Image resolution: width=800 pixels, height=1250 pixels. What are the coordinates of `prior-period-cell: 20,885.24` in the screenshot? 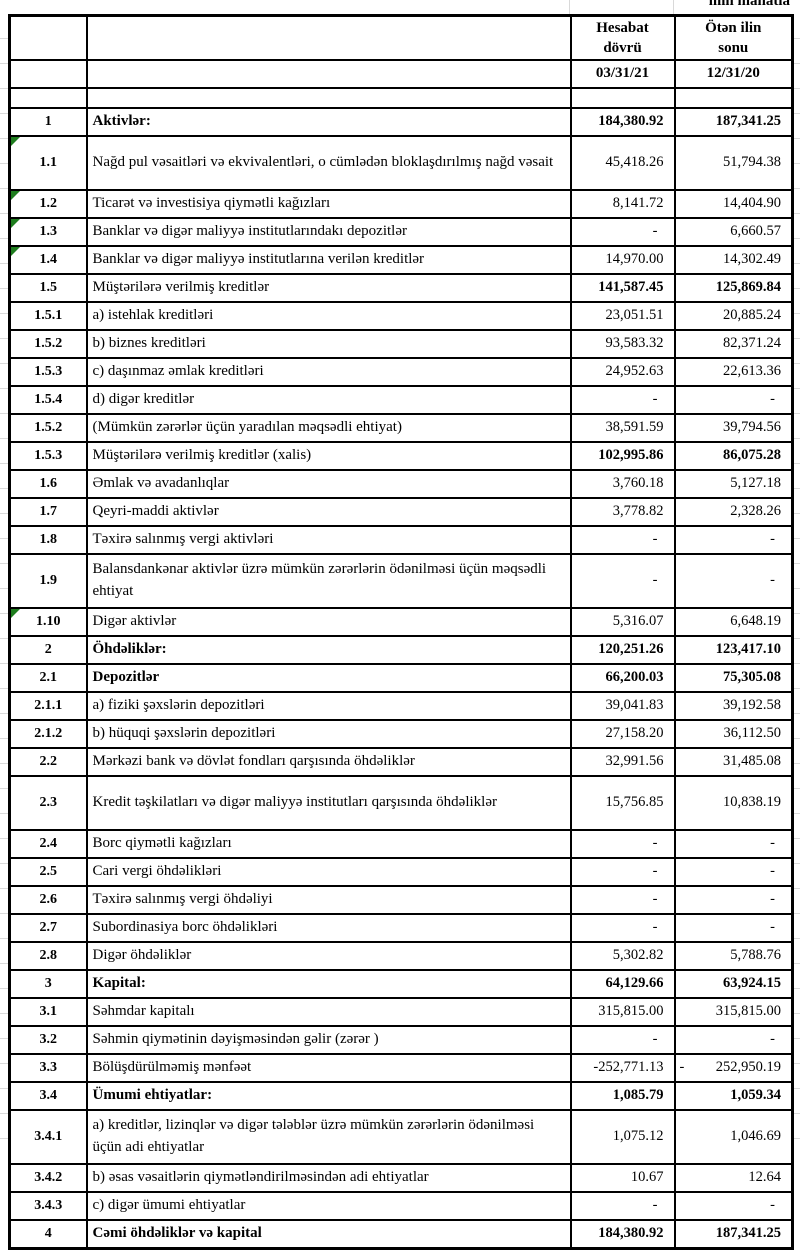 It's located at (733, 316).